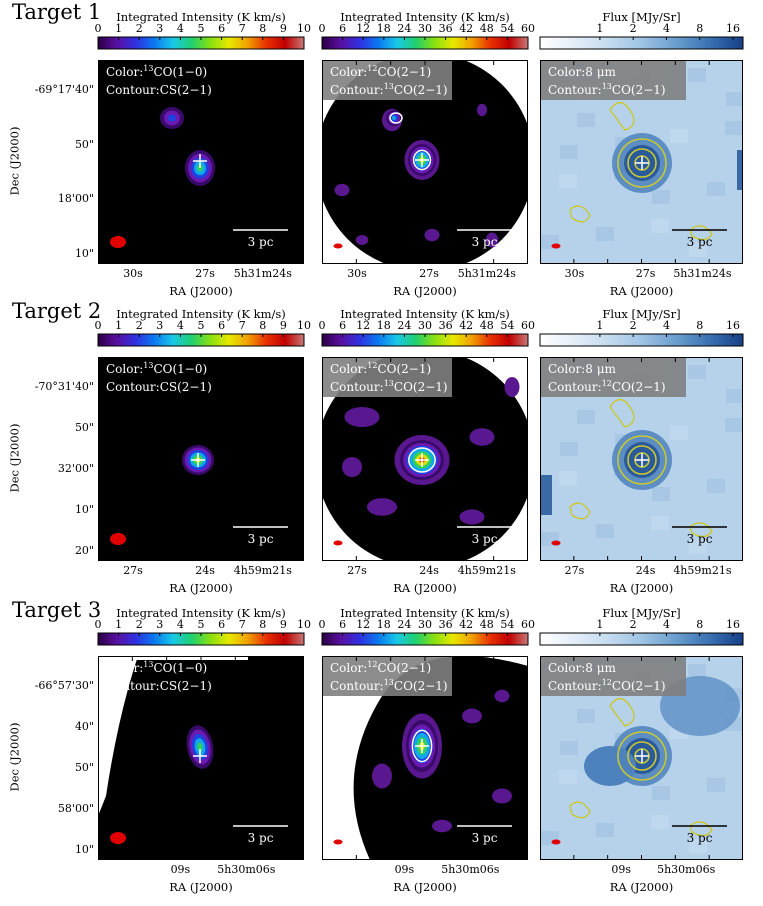 This screenshot has width=763, height=906. What do you see at coordinates (641, 327) in the screenshot?
I see `colorbar-8um: Flux [MJy/Sr] 1 2 4 8 16` at bounding box center [641, 327].